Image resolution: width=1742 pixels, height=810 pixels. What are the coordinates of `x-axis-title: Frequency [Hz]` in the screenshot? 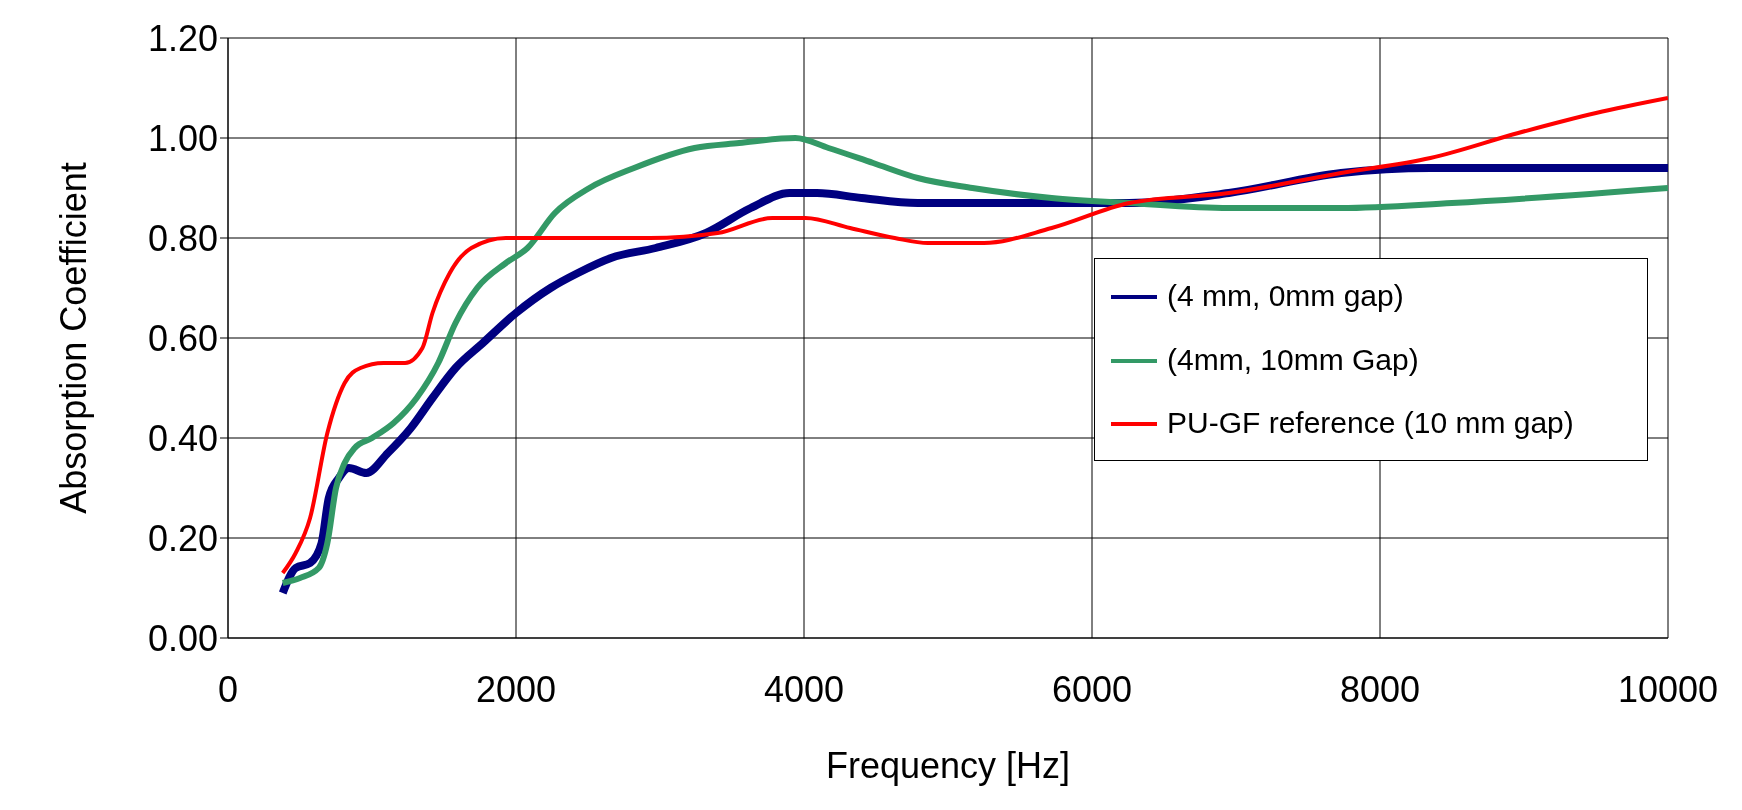 It's located at (948, 765).